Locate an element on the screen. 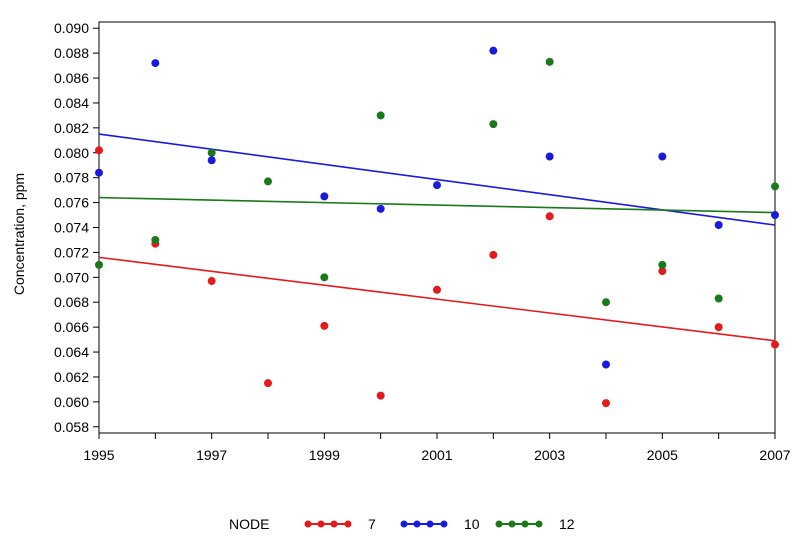  x-tick-label: 1995 is located at coordinates (98, 455).